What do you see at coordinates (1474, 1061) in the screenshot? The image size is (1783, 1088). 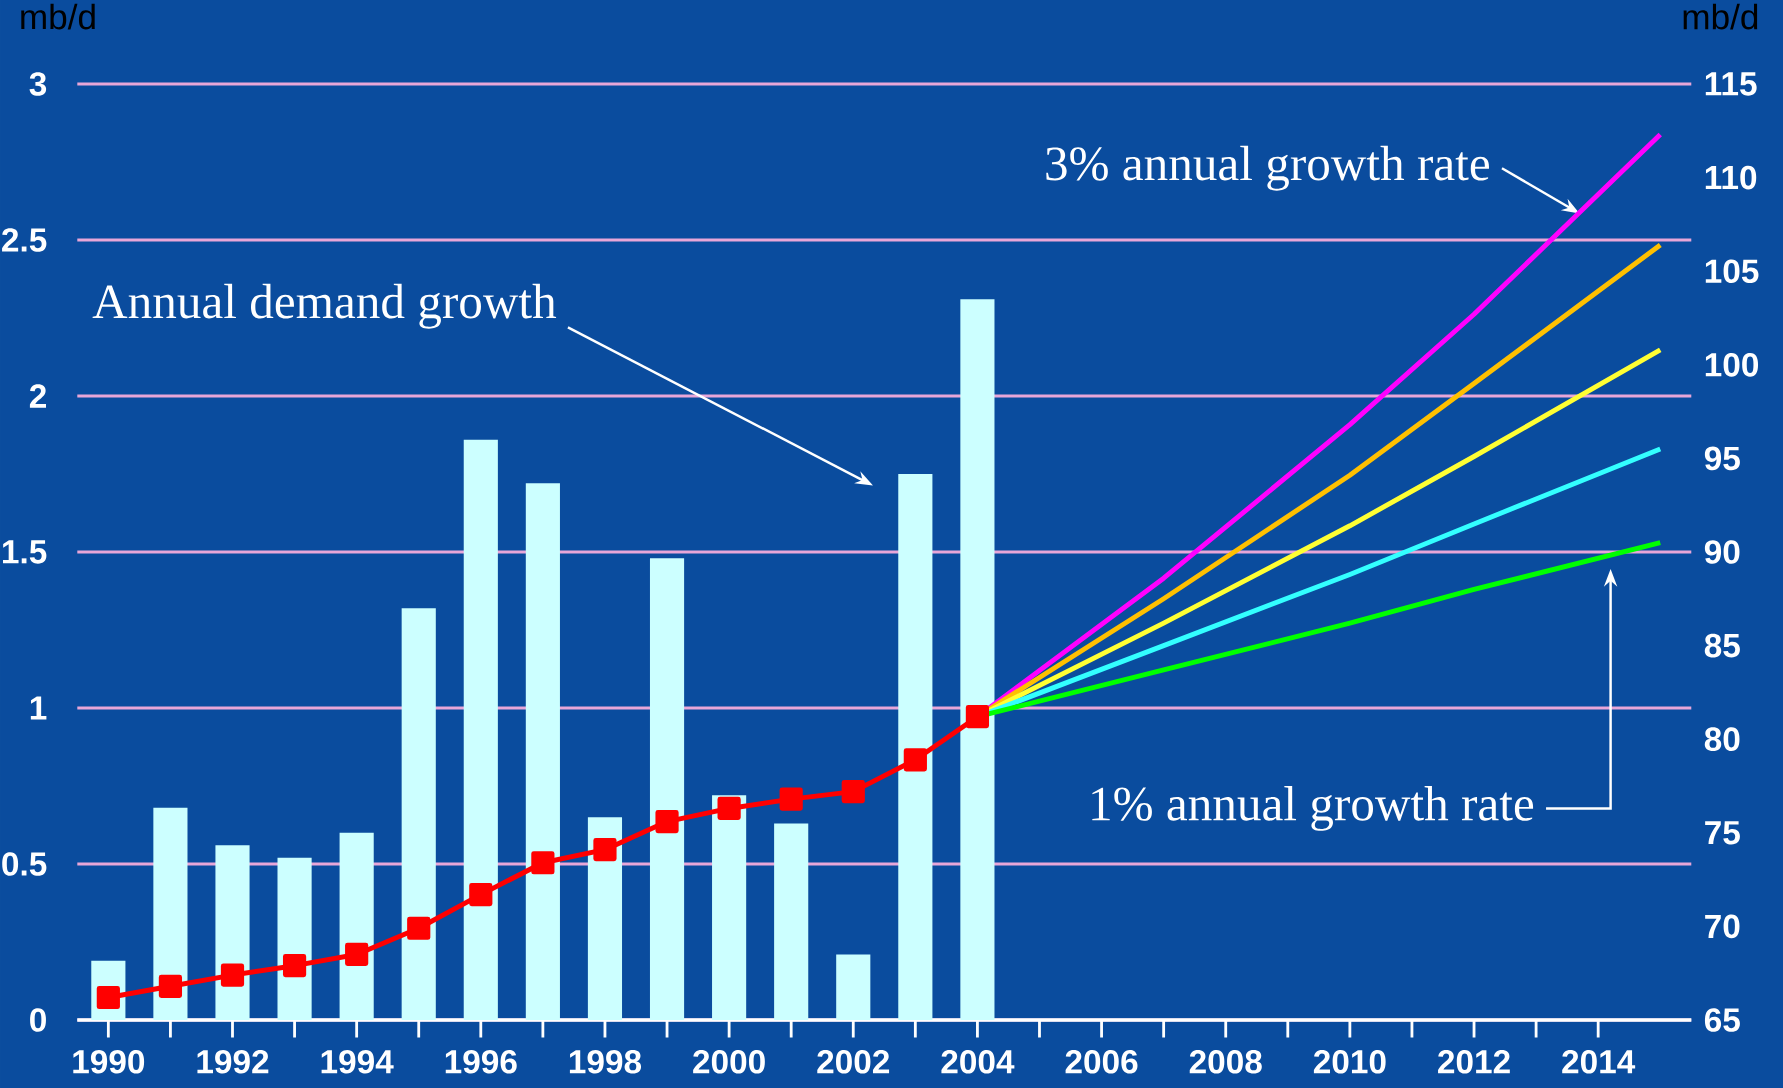 I see `x-tick-label: 2012` at bounding box center [1474, 1061].